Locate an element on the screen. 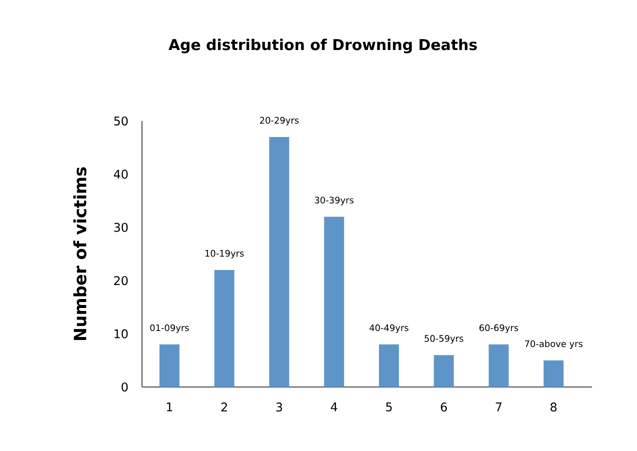 The width and height of the screenshot is (637, 451). annotation: 01-09yrs is located at coordinates (169, 328).